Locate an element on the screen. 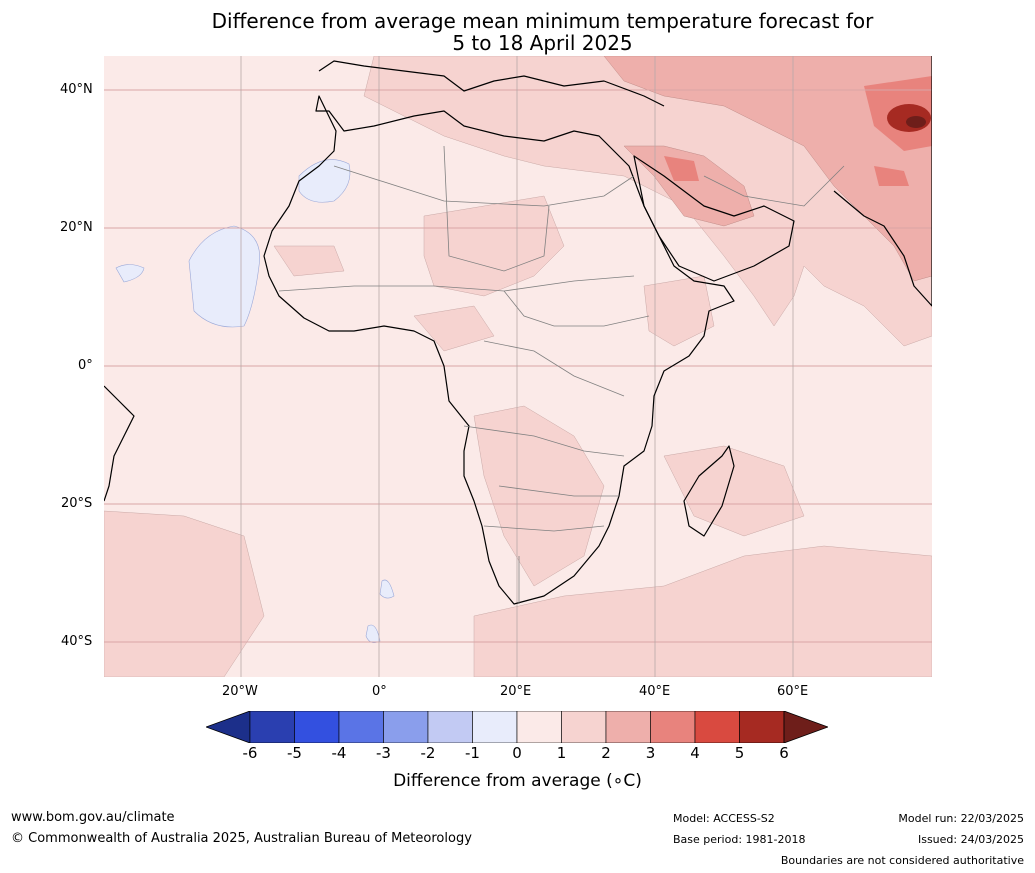  colorbar-tick-label: 1 is located at coordinates (561, 753).